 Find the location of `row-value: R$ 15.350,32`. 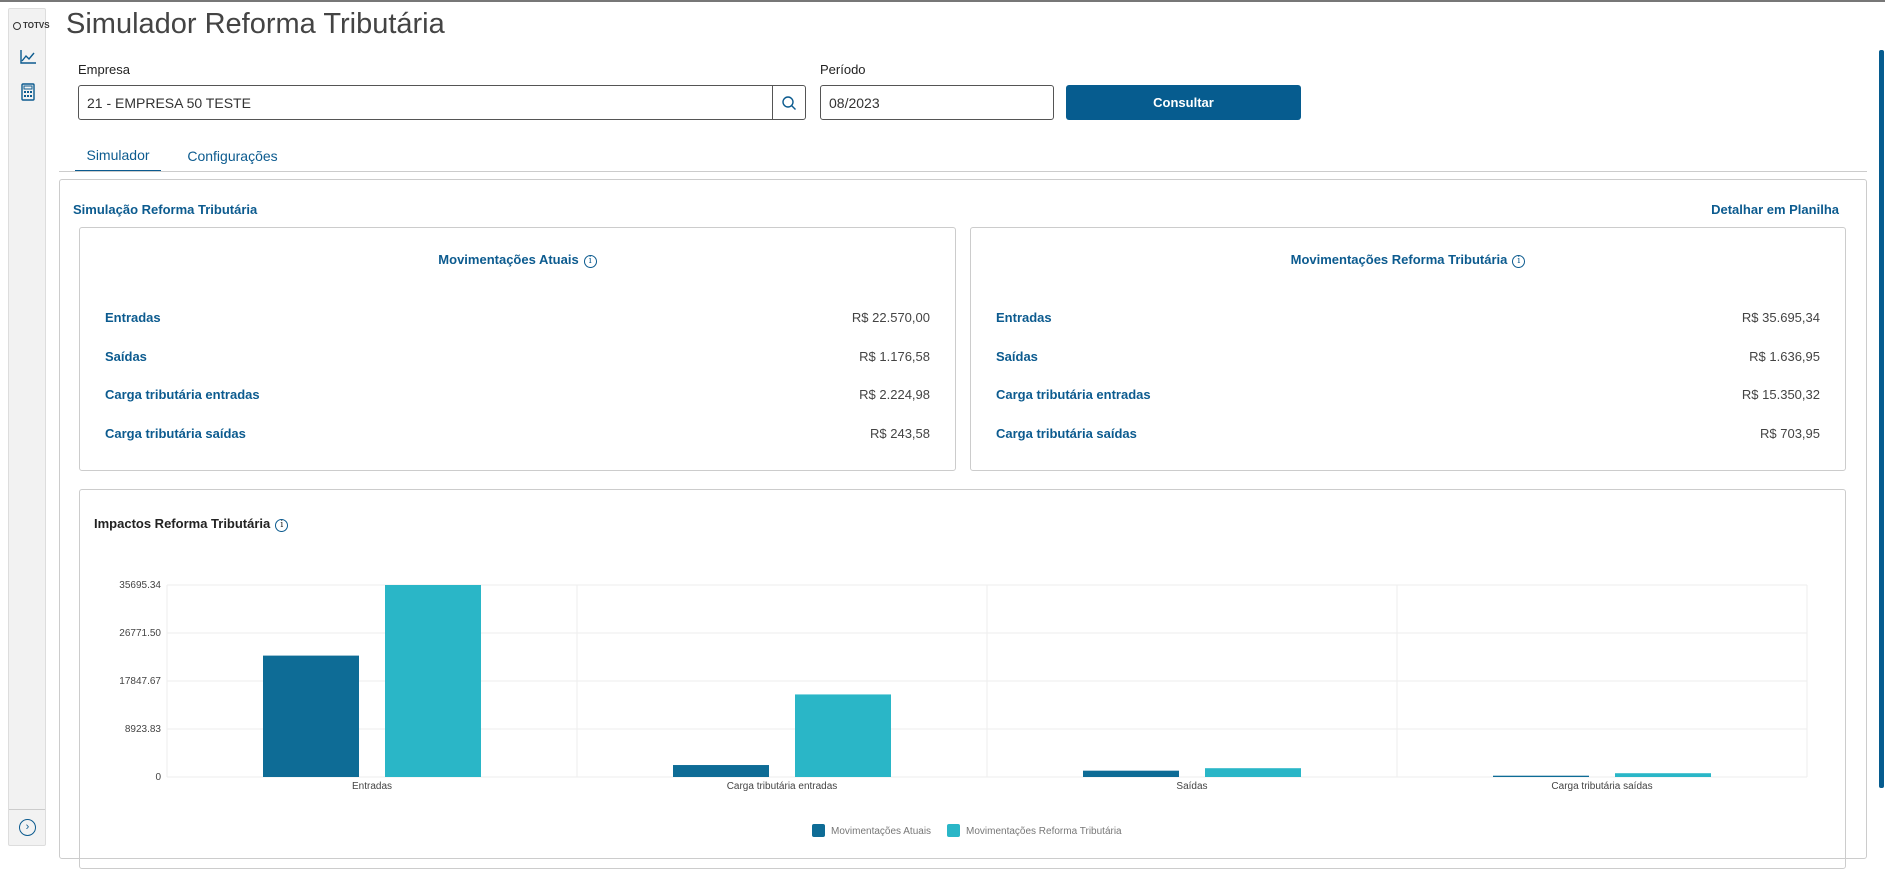

row-value: R$ 15.350,32 is located at coordinates (1780, 394).